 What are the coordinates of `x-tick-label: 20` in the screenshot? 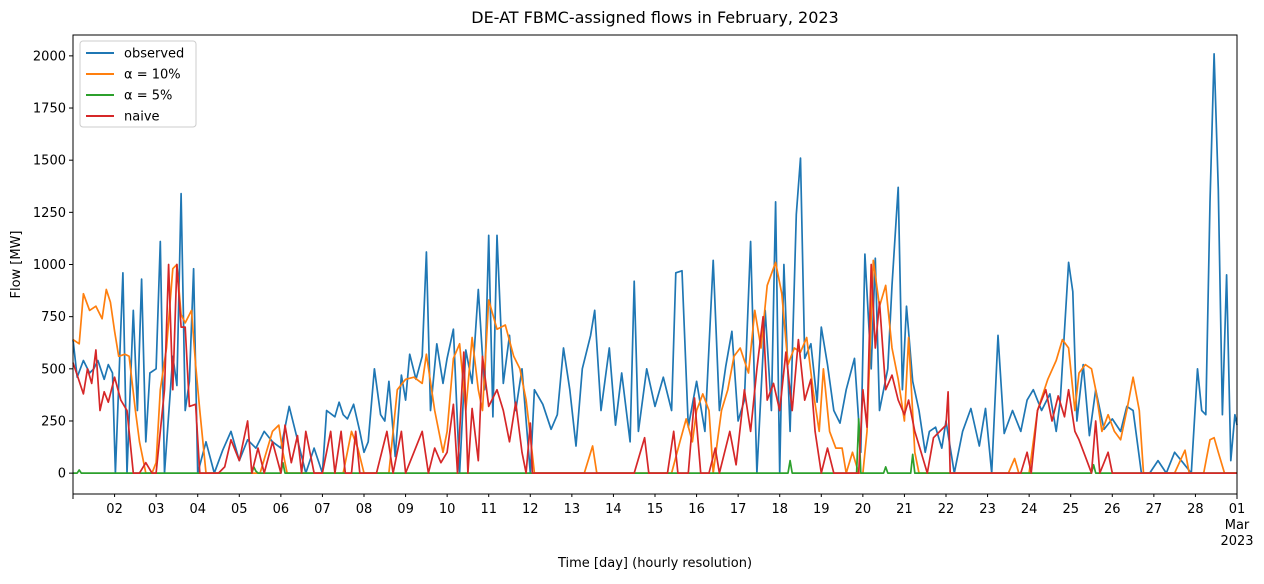 It's located at (863, 509).